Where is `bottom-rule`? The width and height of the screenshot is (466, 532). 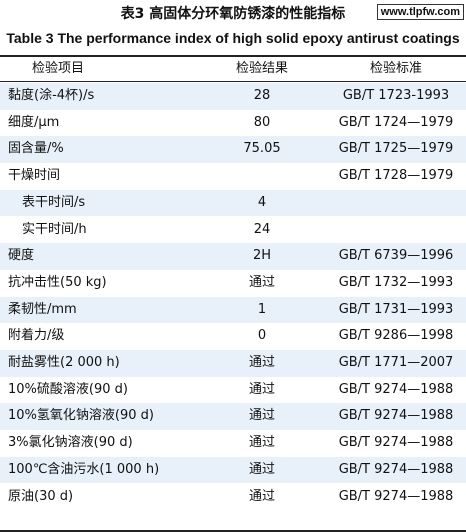 bottom-rule is located at coordinates (233, 531).